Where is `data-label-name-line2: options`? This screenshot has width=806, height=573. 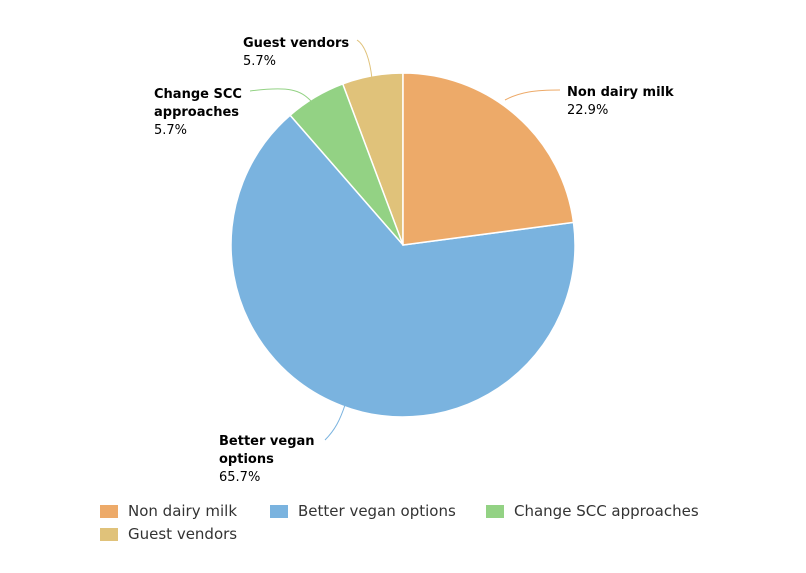 data-label-name-line2: options is located at coordinates (246, 459).